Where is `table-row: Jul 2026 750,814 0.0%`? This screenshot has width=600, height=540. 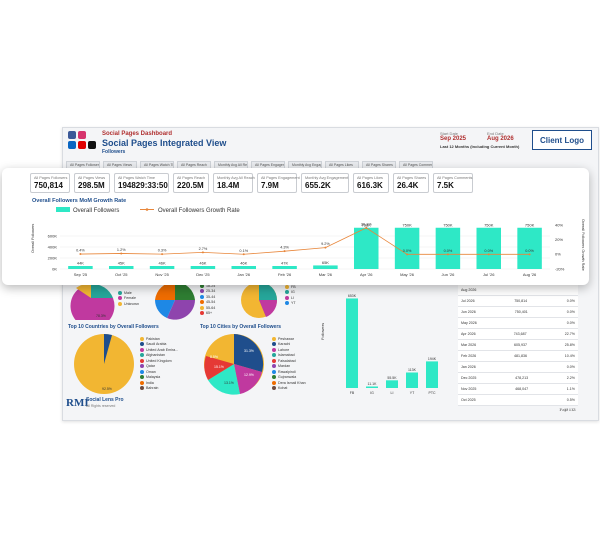
table-row: Jul 2026 750,814 0.0% is located at coordinates (518, 301).